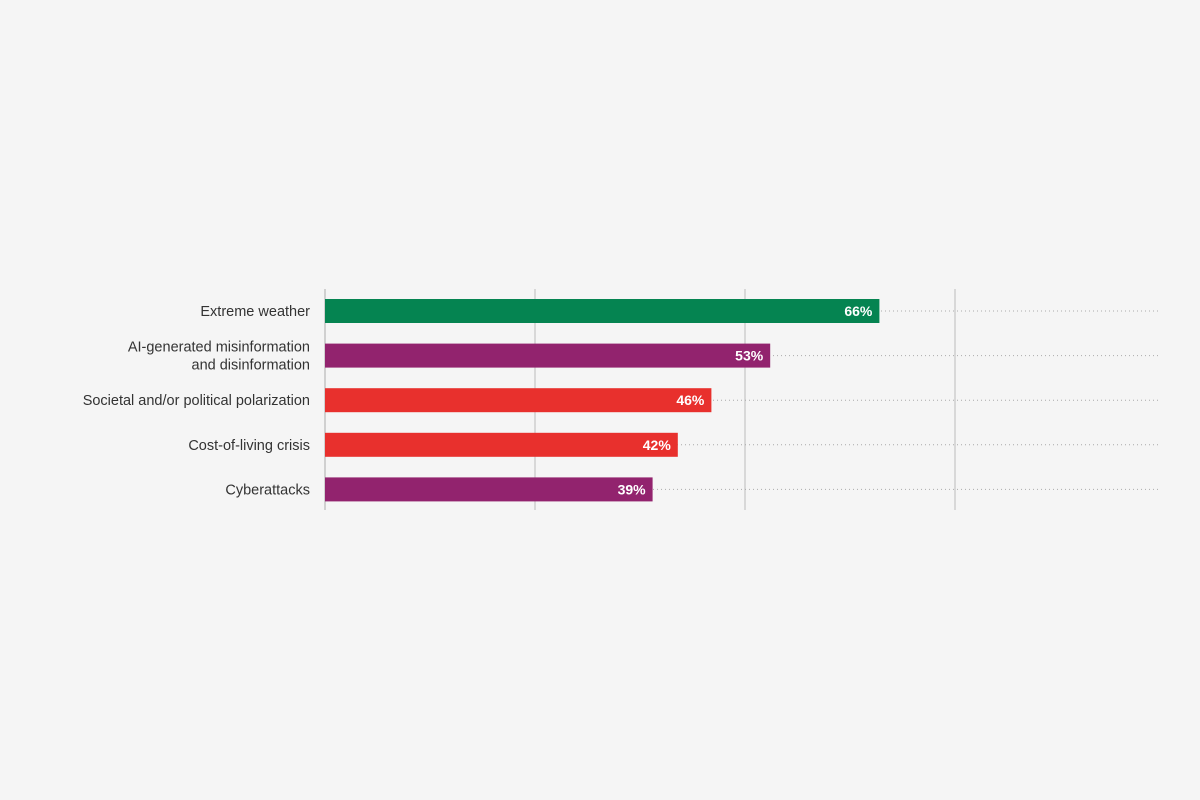  I want to click on data-label: 42%, so click(657, 445).